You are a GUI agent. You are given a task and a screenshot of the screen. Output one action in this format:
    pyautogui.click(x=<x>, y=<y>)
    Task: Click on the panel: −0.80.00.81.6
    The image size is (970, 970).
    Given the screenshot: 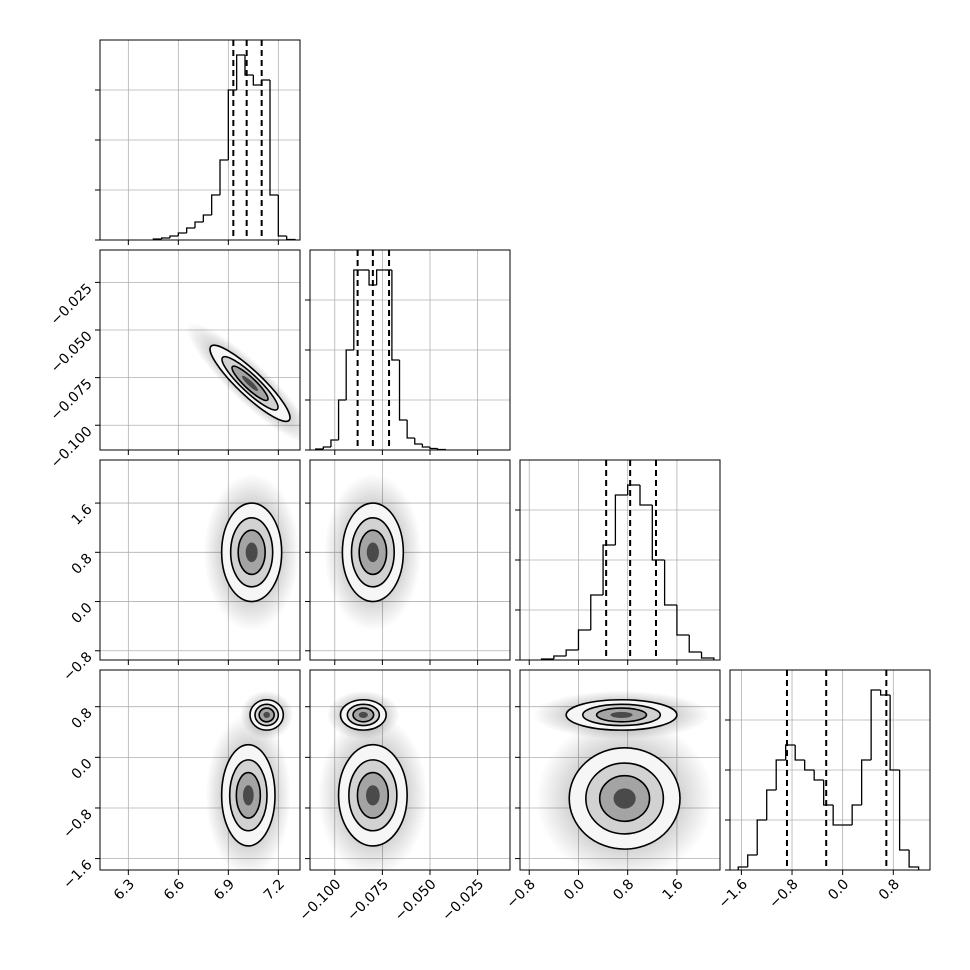 What is the action you would take?
    pyautogui.click(x=180, y=571)
    